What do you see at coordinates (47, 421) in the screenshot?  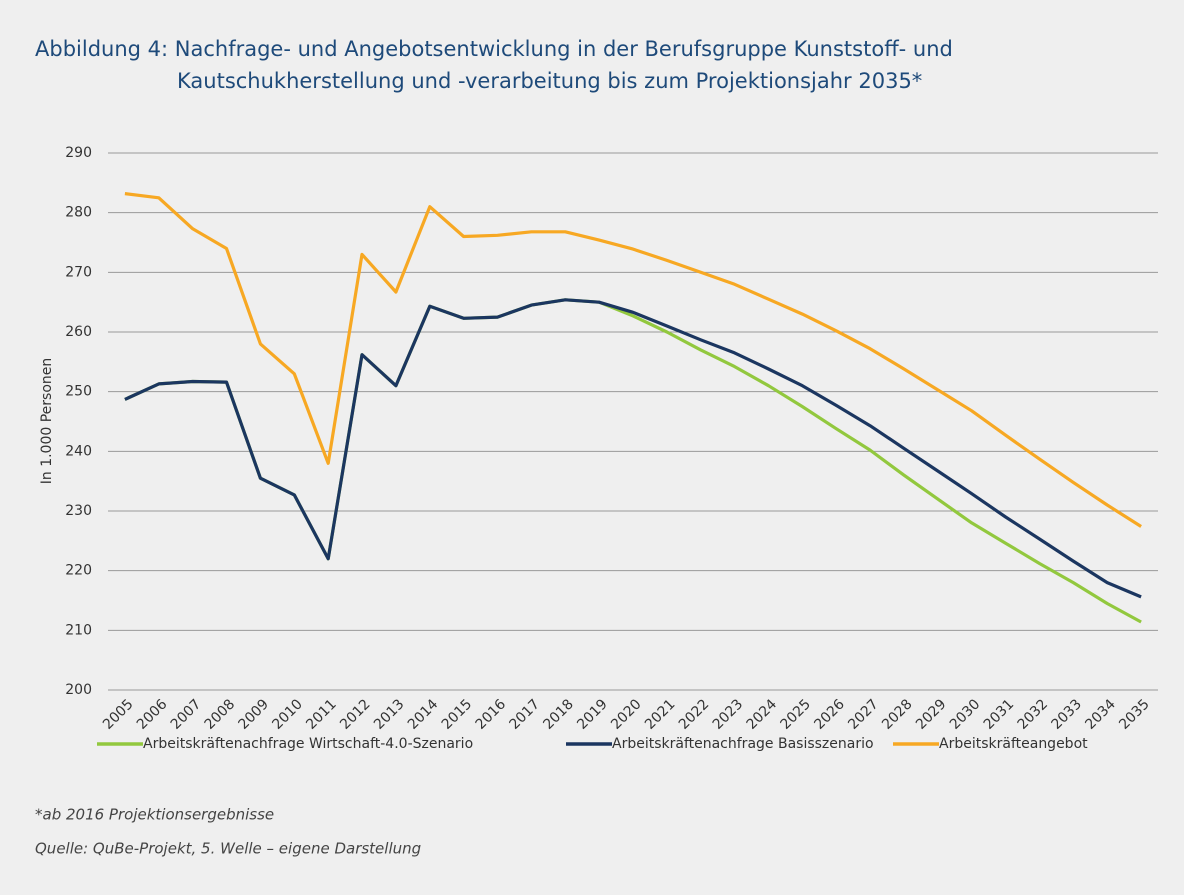 I see `y-axis-label: In 1.000 Personen` at bounding box center [47, 421].